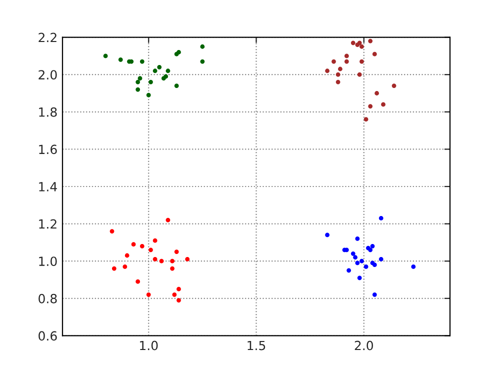  Describe the element at coordinates (363, 345) in the screenshot. I see `x-tick-label: 2.0` at that location.